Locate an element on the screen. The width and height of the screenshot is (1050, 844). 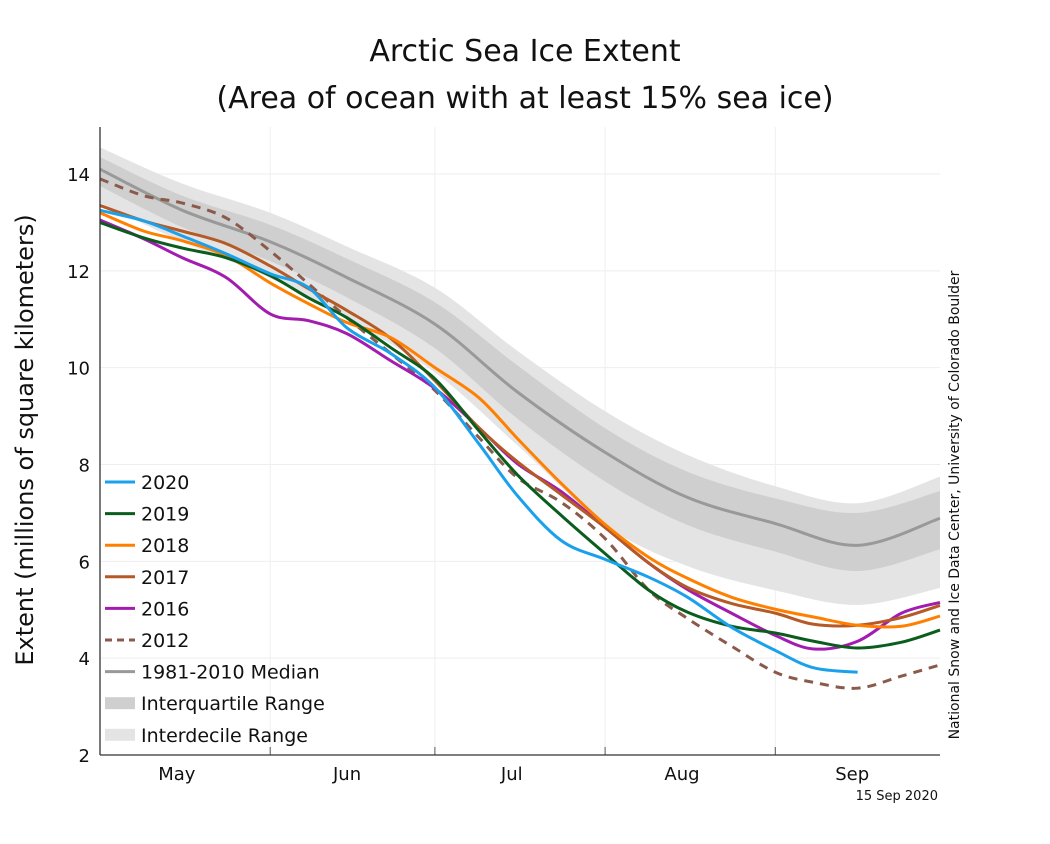
legend-item: 2017 is located at coordinates (147, 578).